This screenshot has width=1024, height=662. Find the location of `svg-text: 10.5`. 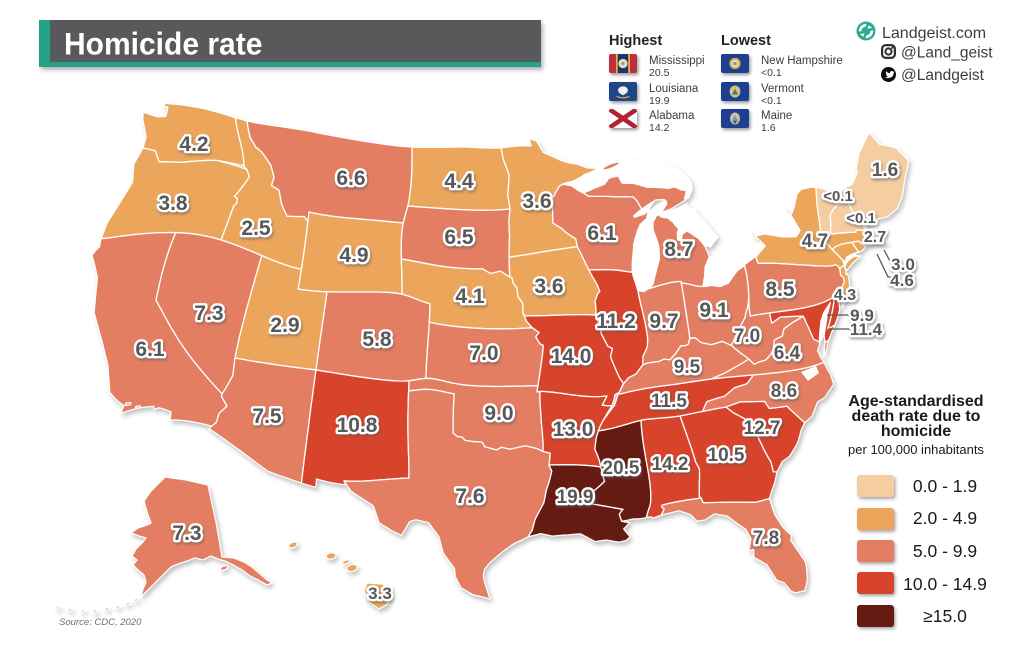

svg-text: 10.5 is located at coordinates (726, 455).